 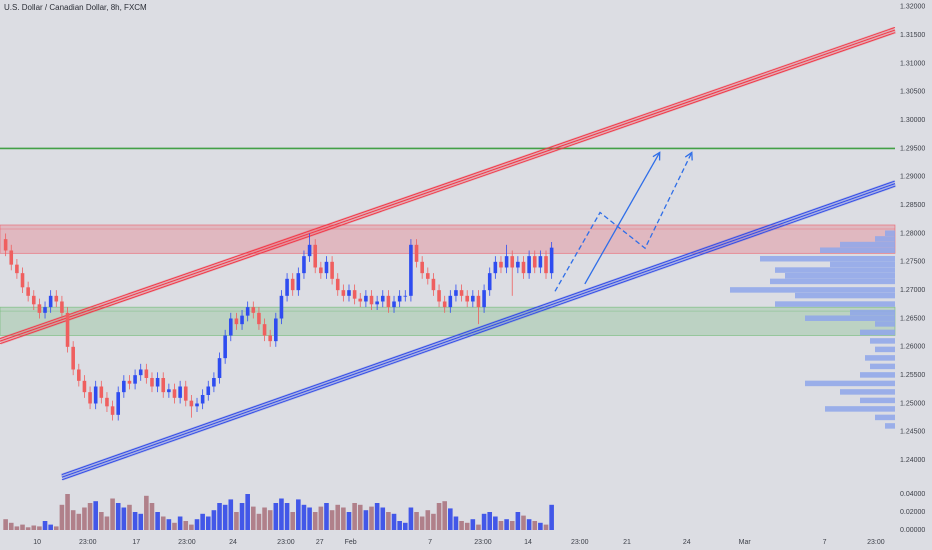 I want to click on y-tick-label: 1.28500, so click(x=912, y=205).